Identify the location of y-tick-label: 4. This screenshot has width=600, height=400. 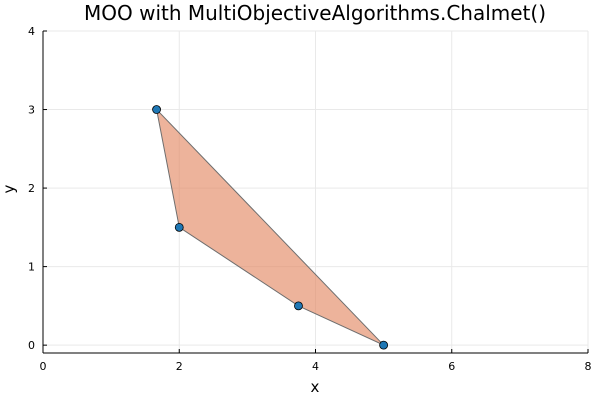
(31, 31).